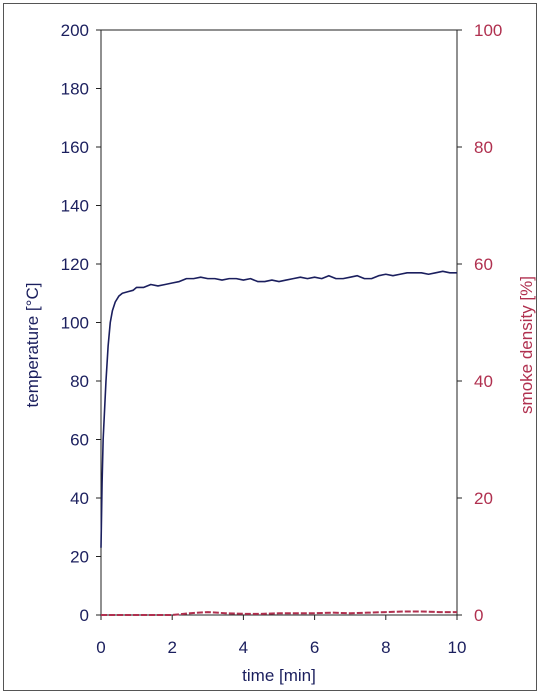 This screenshot has width=542, height=695. I want to click on y-left-tick-label: 120, so click(75, 264).